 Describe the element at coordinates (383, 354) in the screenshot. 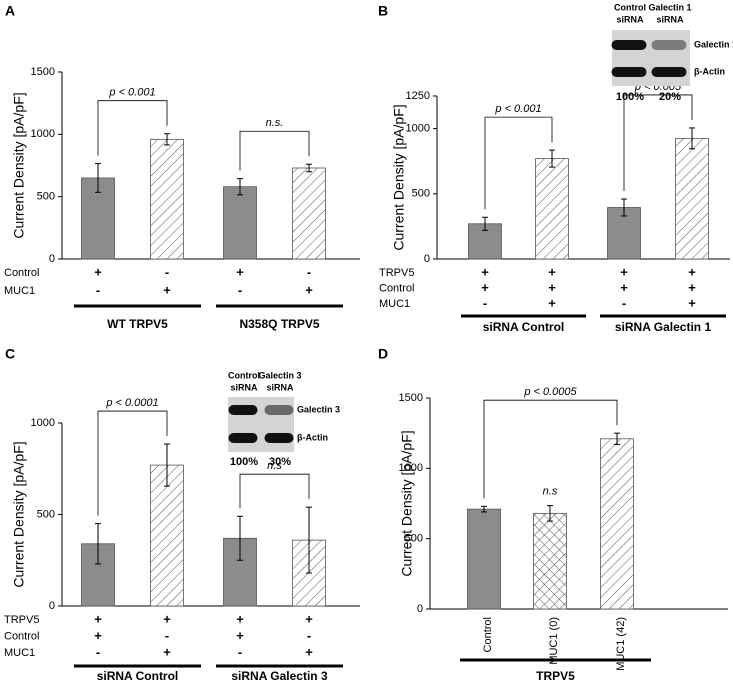

I see `panel-label: D` at that location.